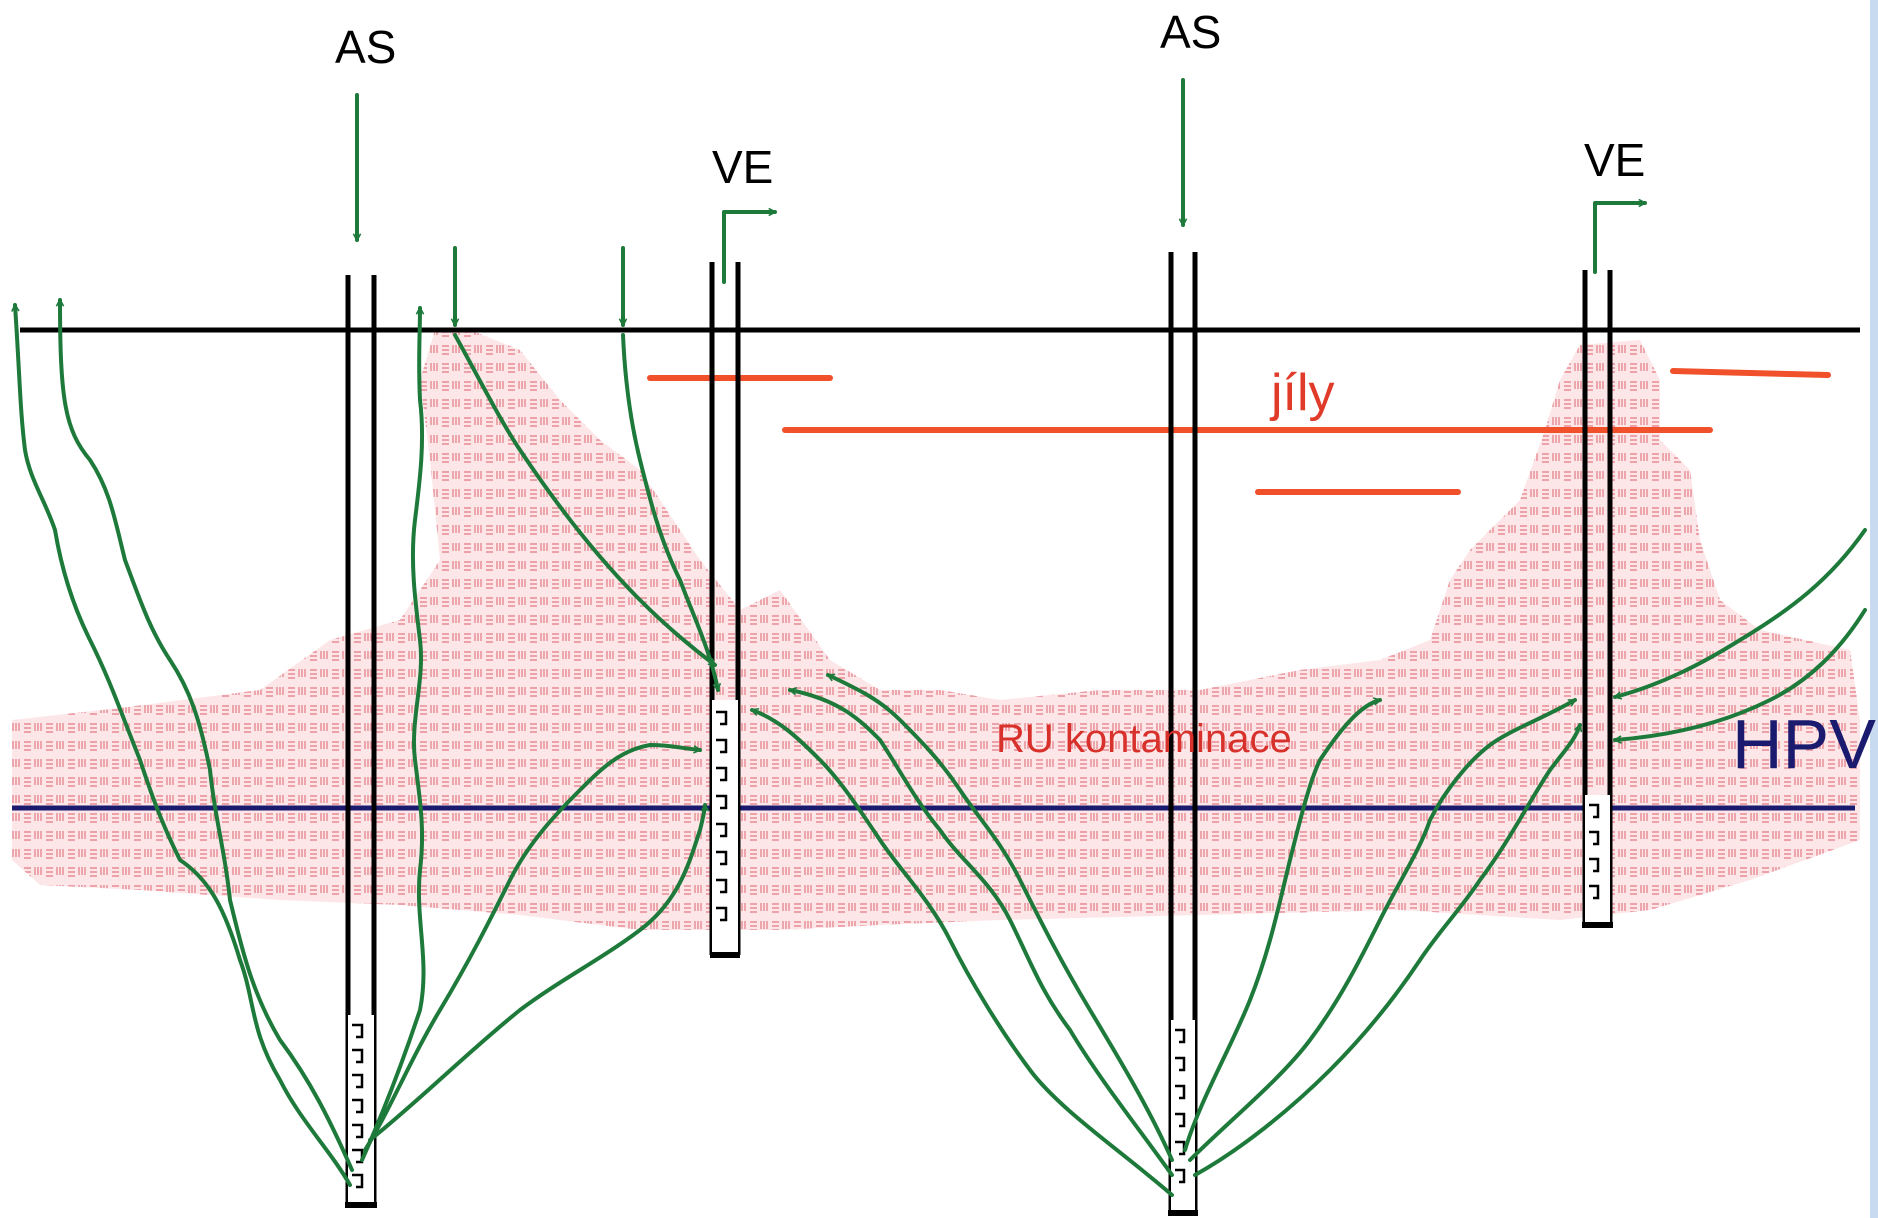  Describe the element at coordinates (749, 248) in the screenshot. I see `ve-extraction-arrow-left` at that location.